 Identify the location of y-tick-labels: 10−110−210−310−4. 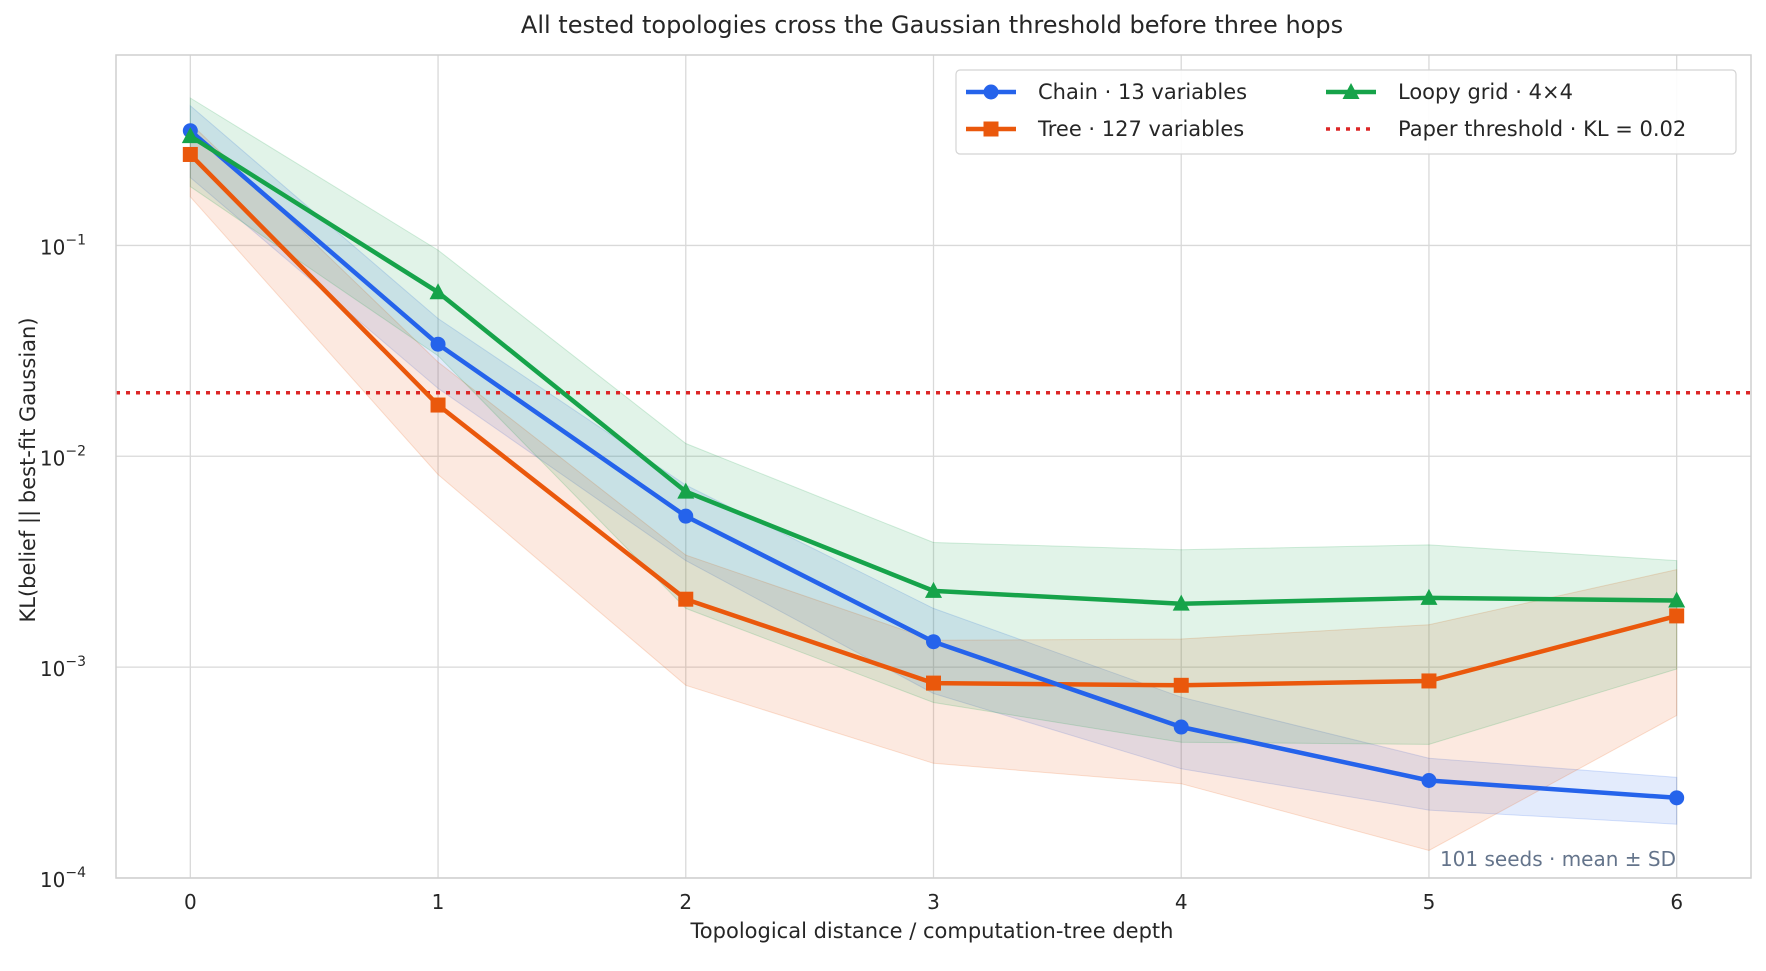
(63, 562).